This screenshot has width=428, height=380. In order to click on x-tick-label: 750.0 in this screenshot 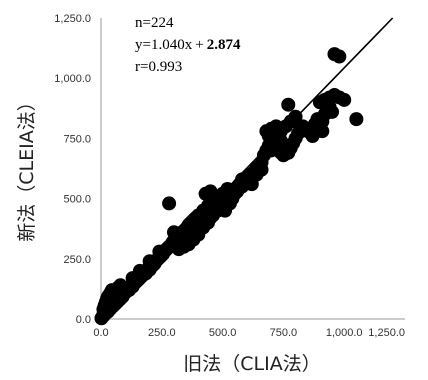, I will do `click(284, 333)`.